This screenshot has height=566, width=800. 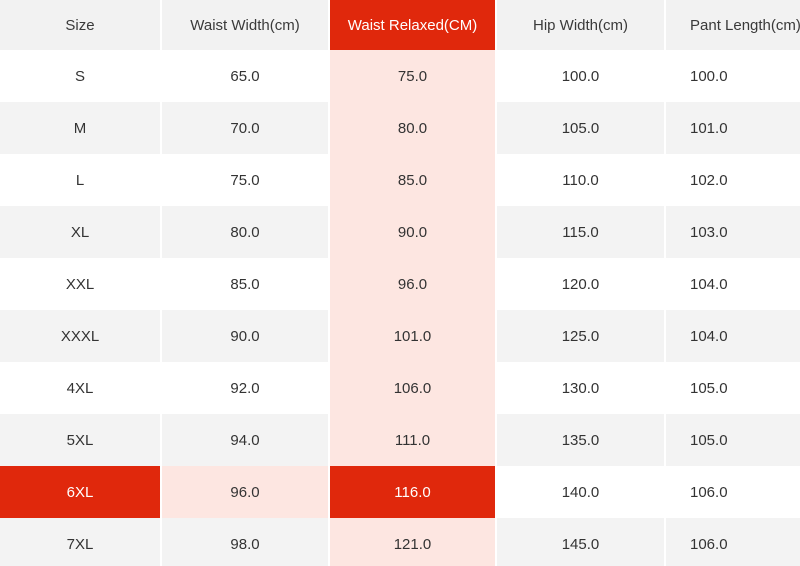 I want to click on measurement-cell: 115.0, so click(x=580, y=232).